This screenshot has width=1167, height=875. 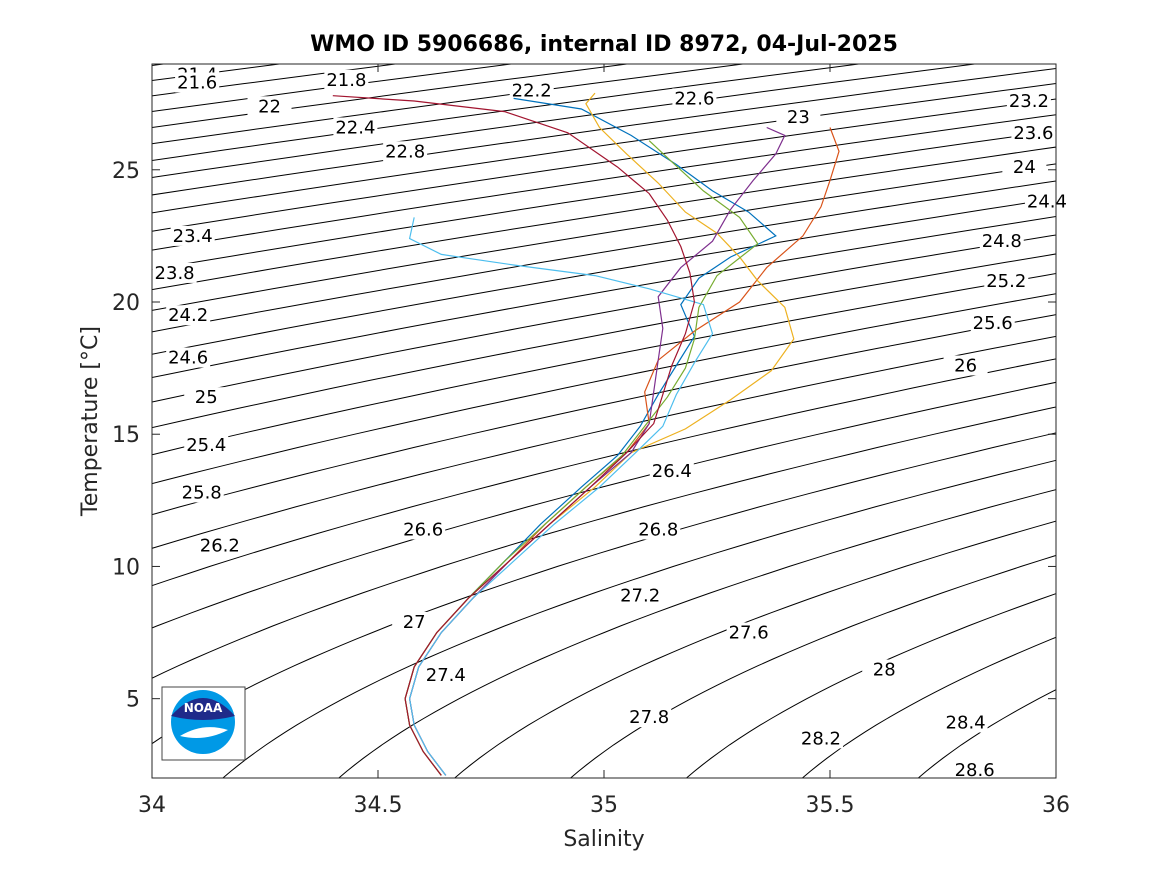 I want to click on contour-label: 27.8, so click(x=649, y=717).